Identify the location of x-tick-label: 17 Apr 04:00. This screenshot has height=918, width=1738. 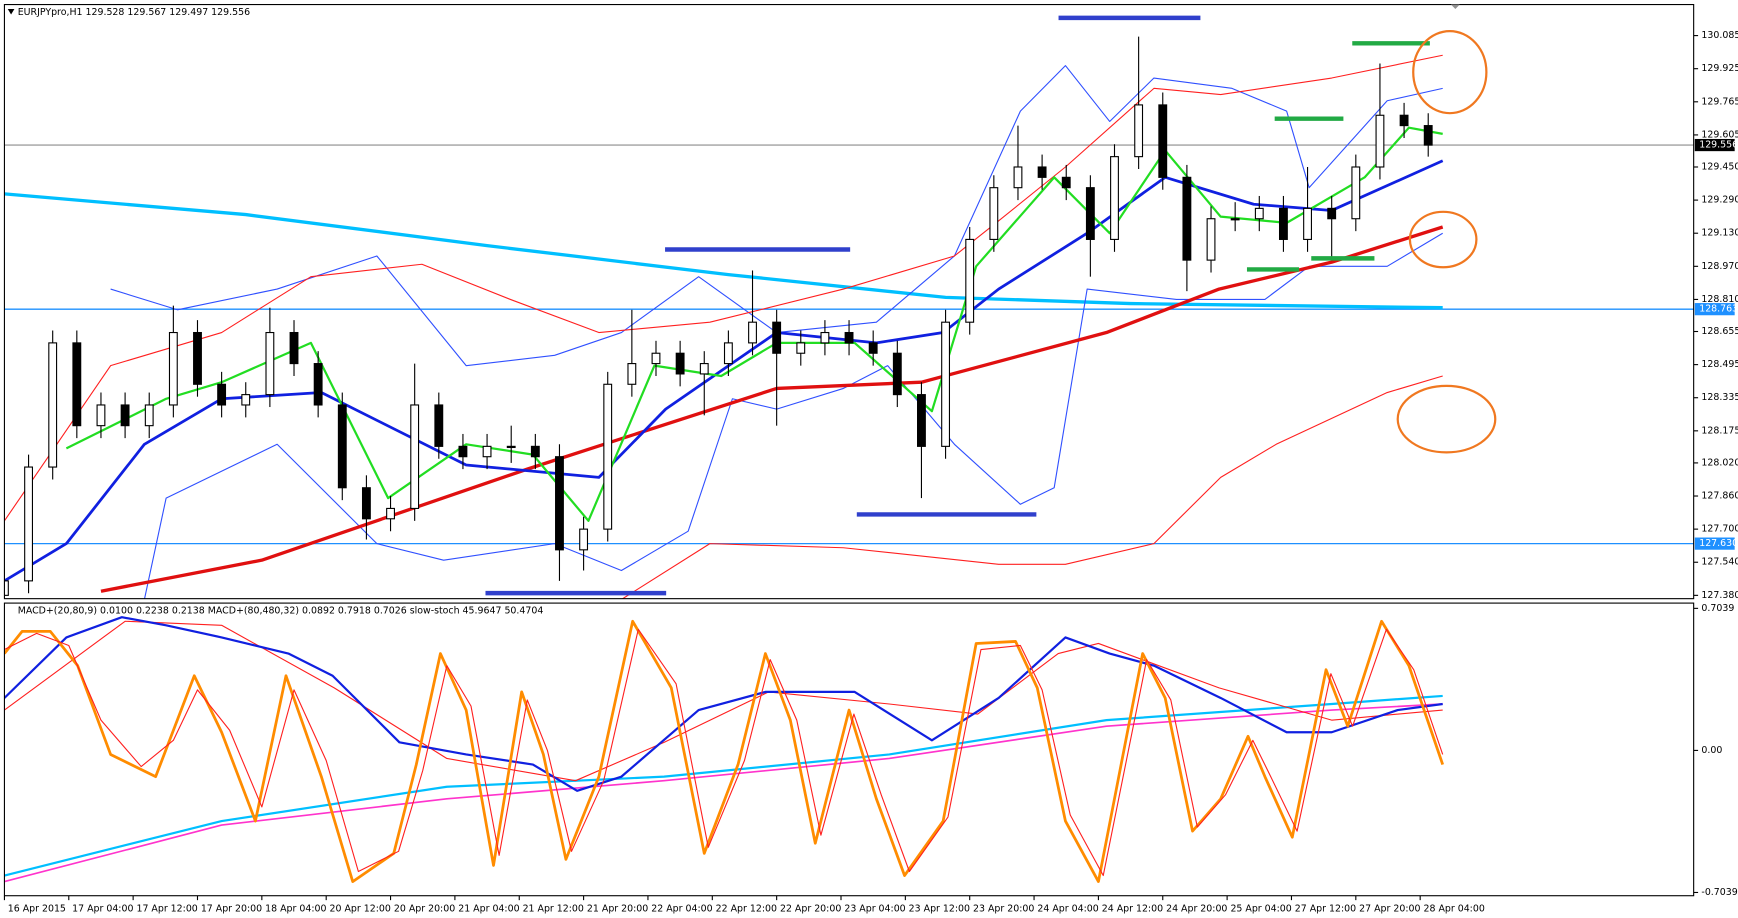
(102, 909).